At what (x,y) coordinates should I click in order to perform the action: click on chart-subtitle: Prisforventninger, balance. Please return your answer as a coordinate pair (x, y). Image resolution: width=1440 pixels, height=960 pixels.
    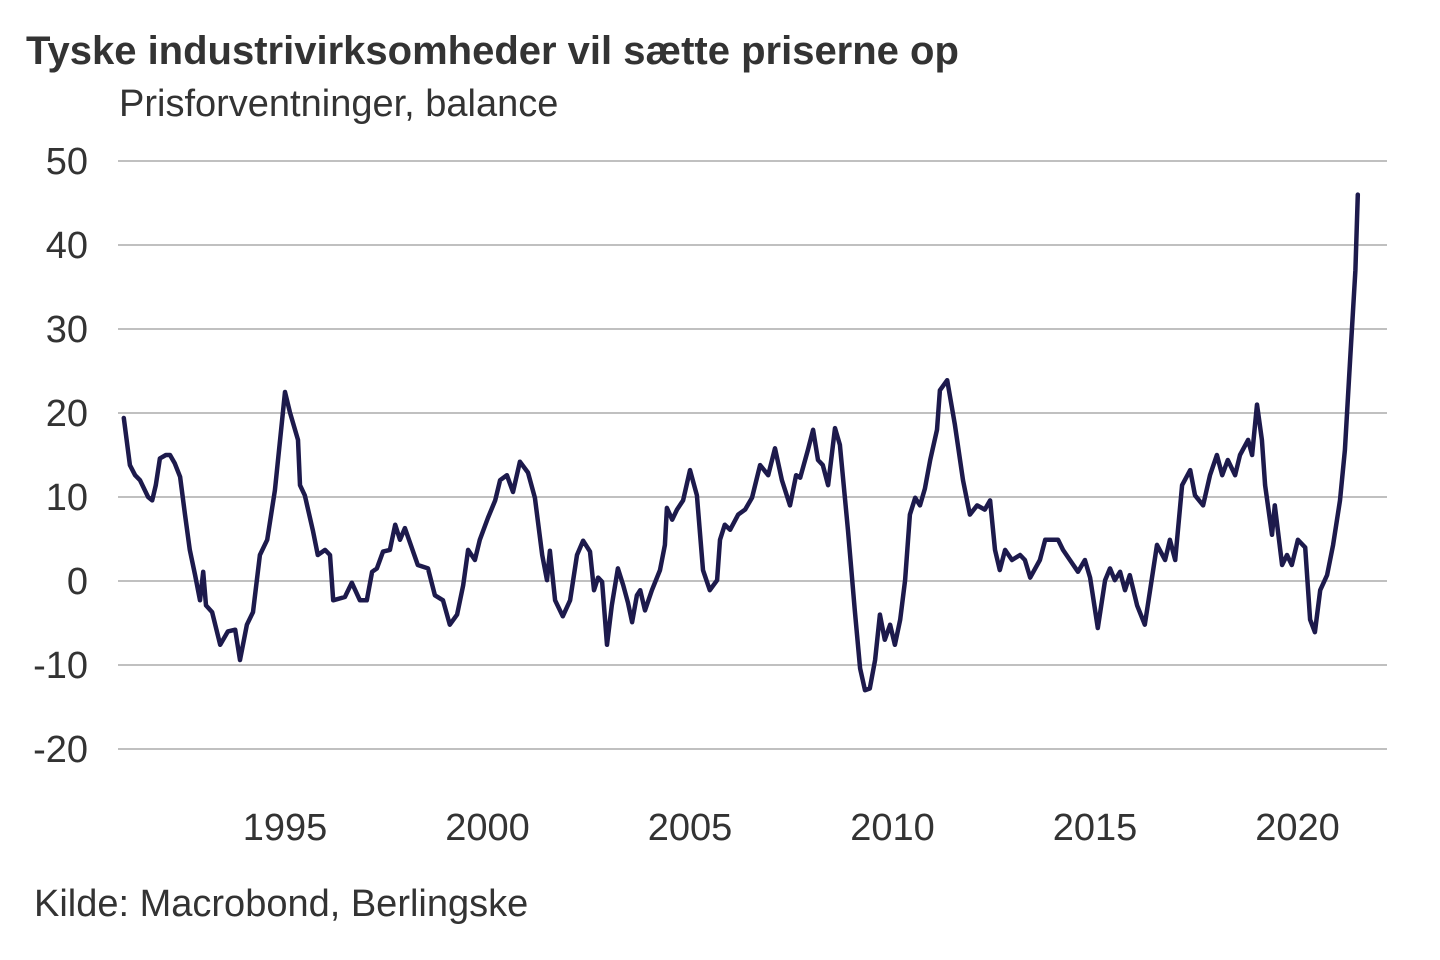
    Looking at the image, I should click on (338, 104).